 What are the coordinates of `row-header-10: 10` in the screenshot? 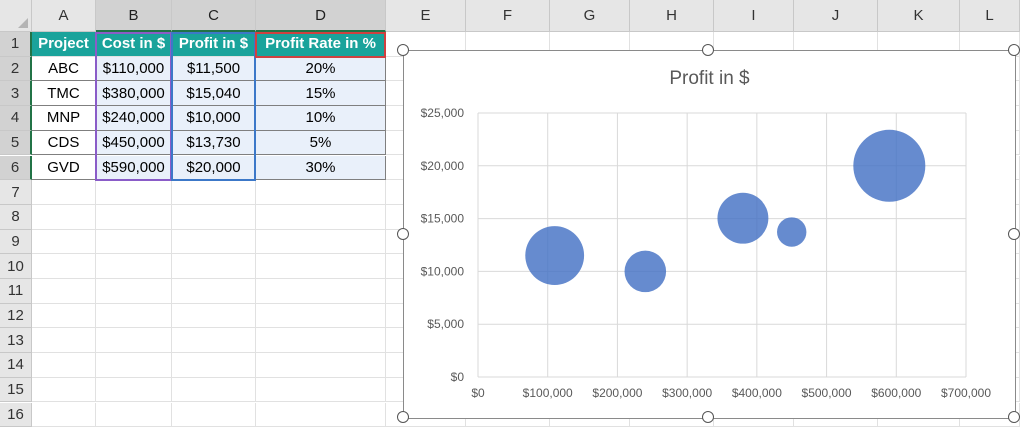 It's located at (16, 266).